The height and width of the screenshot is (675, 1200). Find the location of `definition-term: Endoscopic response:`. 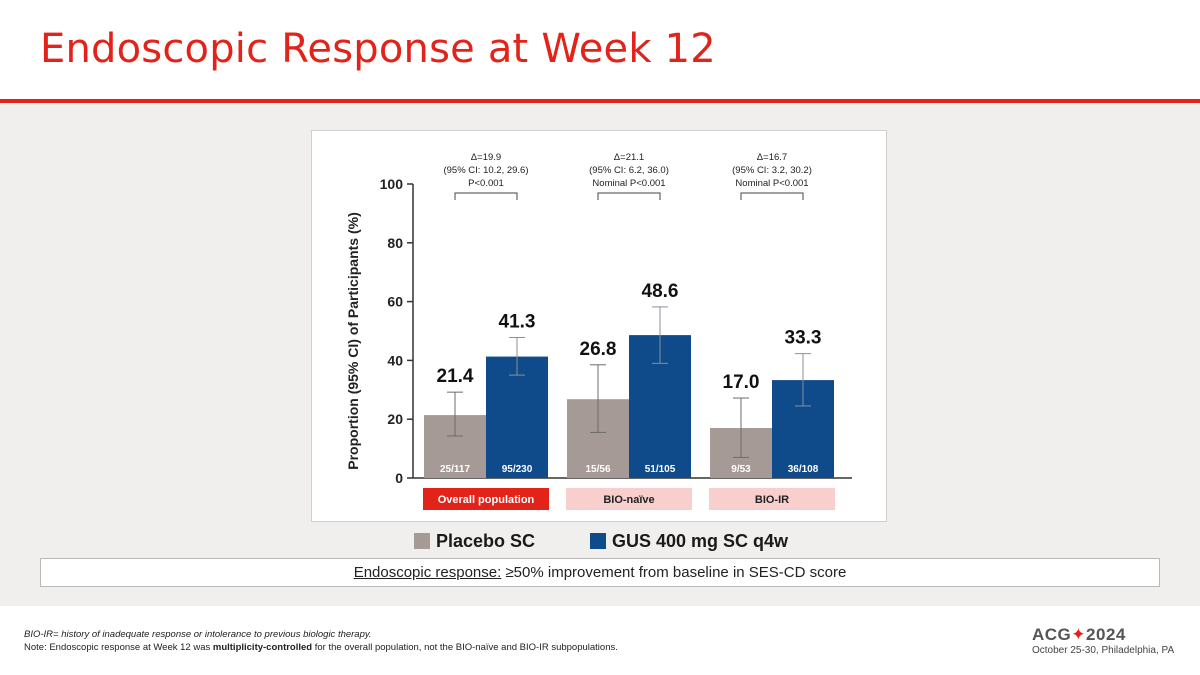

definition-term: Endoscopic response: is located at coordinates (427, 572).